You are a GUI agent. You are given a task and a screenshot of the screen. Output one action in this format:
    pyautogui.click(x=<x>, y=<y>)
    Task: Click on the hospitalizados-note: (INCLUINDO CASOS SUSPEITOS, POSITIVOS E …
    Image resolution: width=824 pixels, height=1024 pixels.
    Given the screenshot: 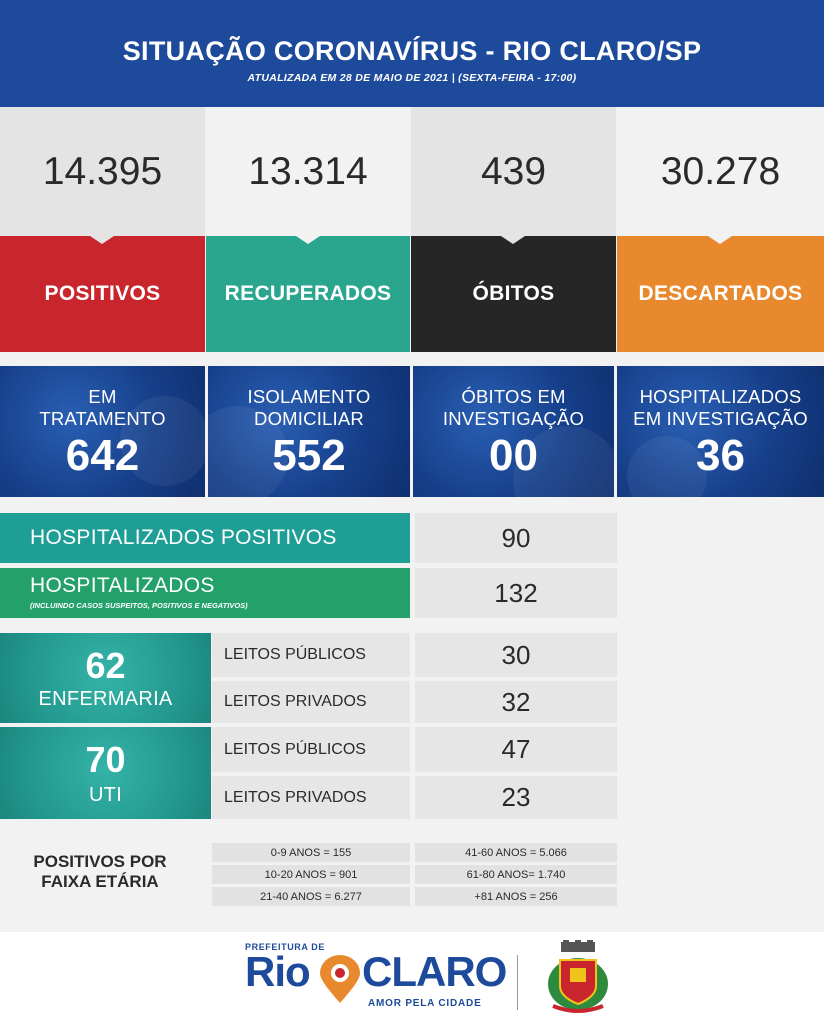 What is the action you would take?
    pyautogui.click(x=139, y=605)
    